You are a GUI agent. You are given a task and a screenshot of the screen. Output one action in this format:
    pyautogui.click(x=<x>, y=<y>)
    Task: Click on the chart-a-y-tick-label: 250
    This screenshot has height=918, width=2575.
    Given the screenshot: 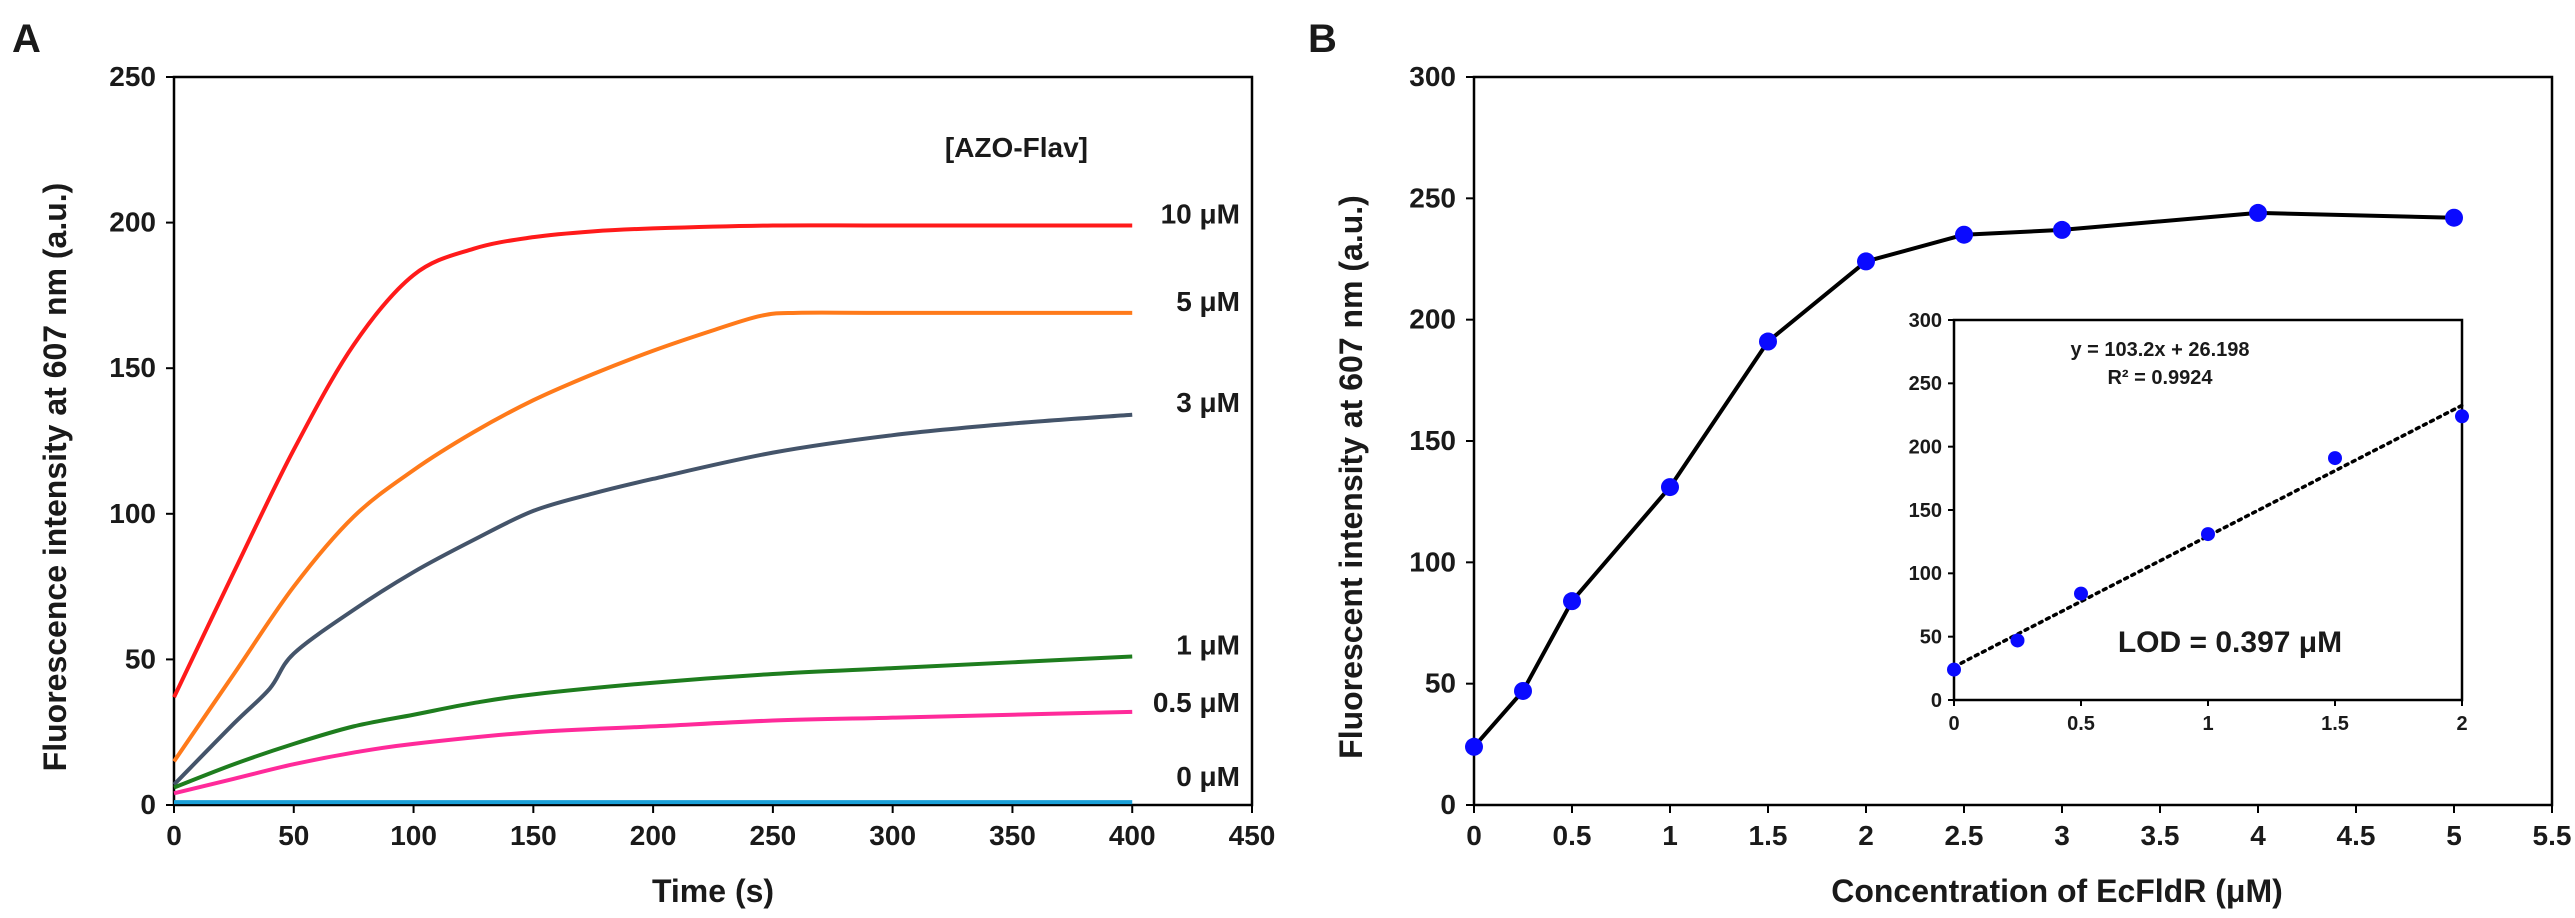 What is the action you would take?
    pyautogui.click(x=132, y=76)
    